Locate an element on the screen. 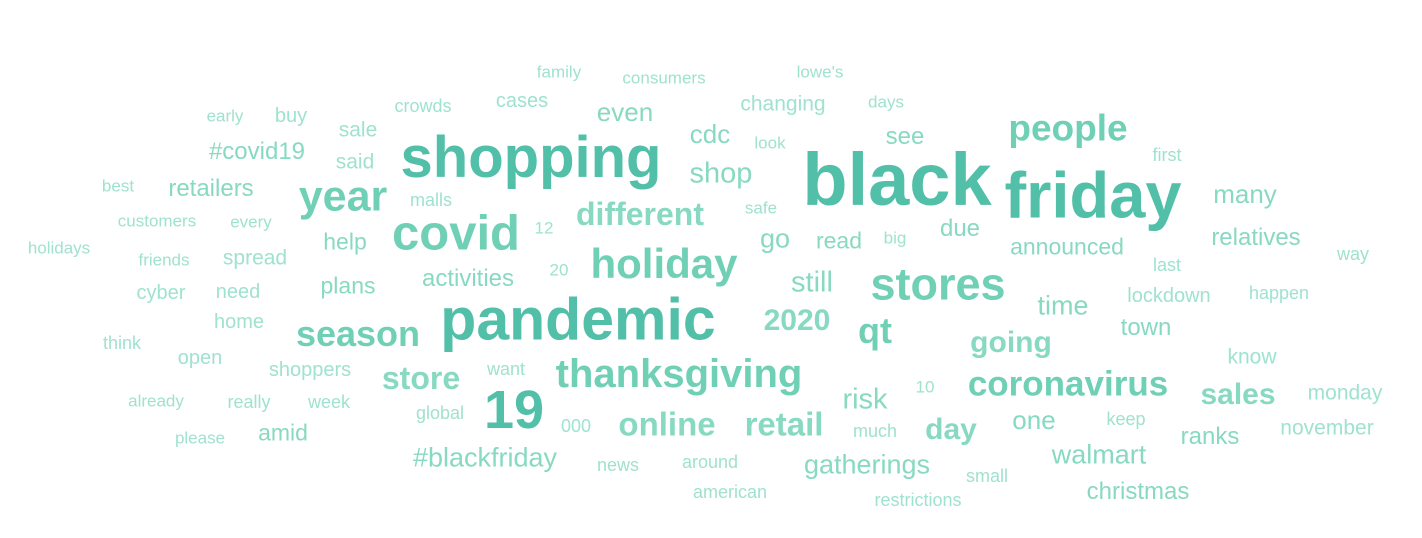 This screenshot has height=538, width=1422. word-20: 20 is located at coordinates (559, 270).